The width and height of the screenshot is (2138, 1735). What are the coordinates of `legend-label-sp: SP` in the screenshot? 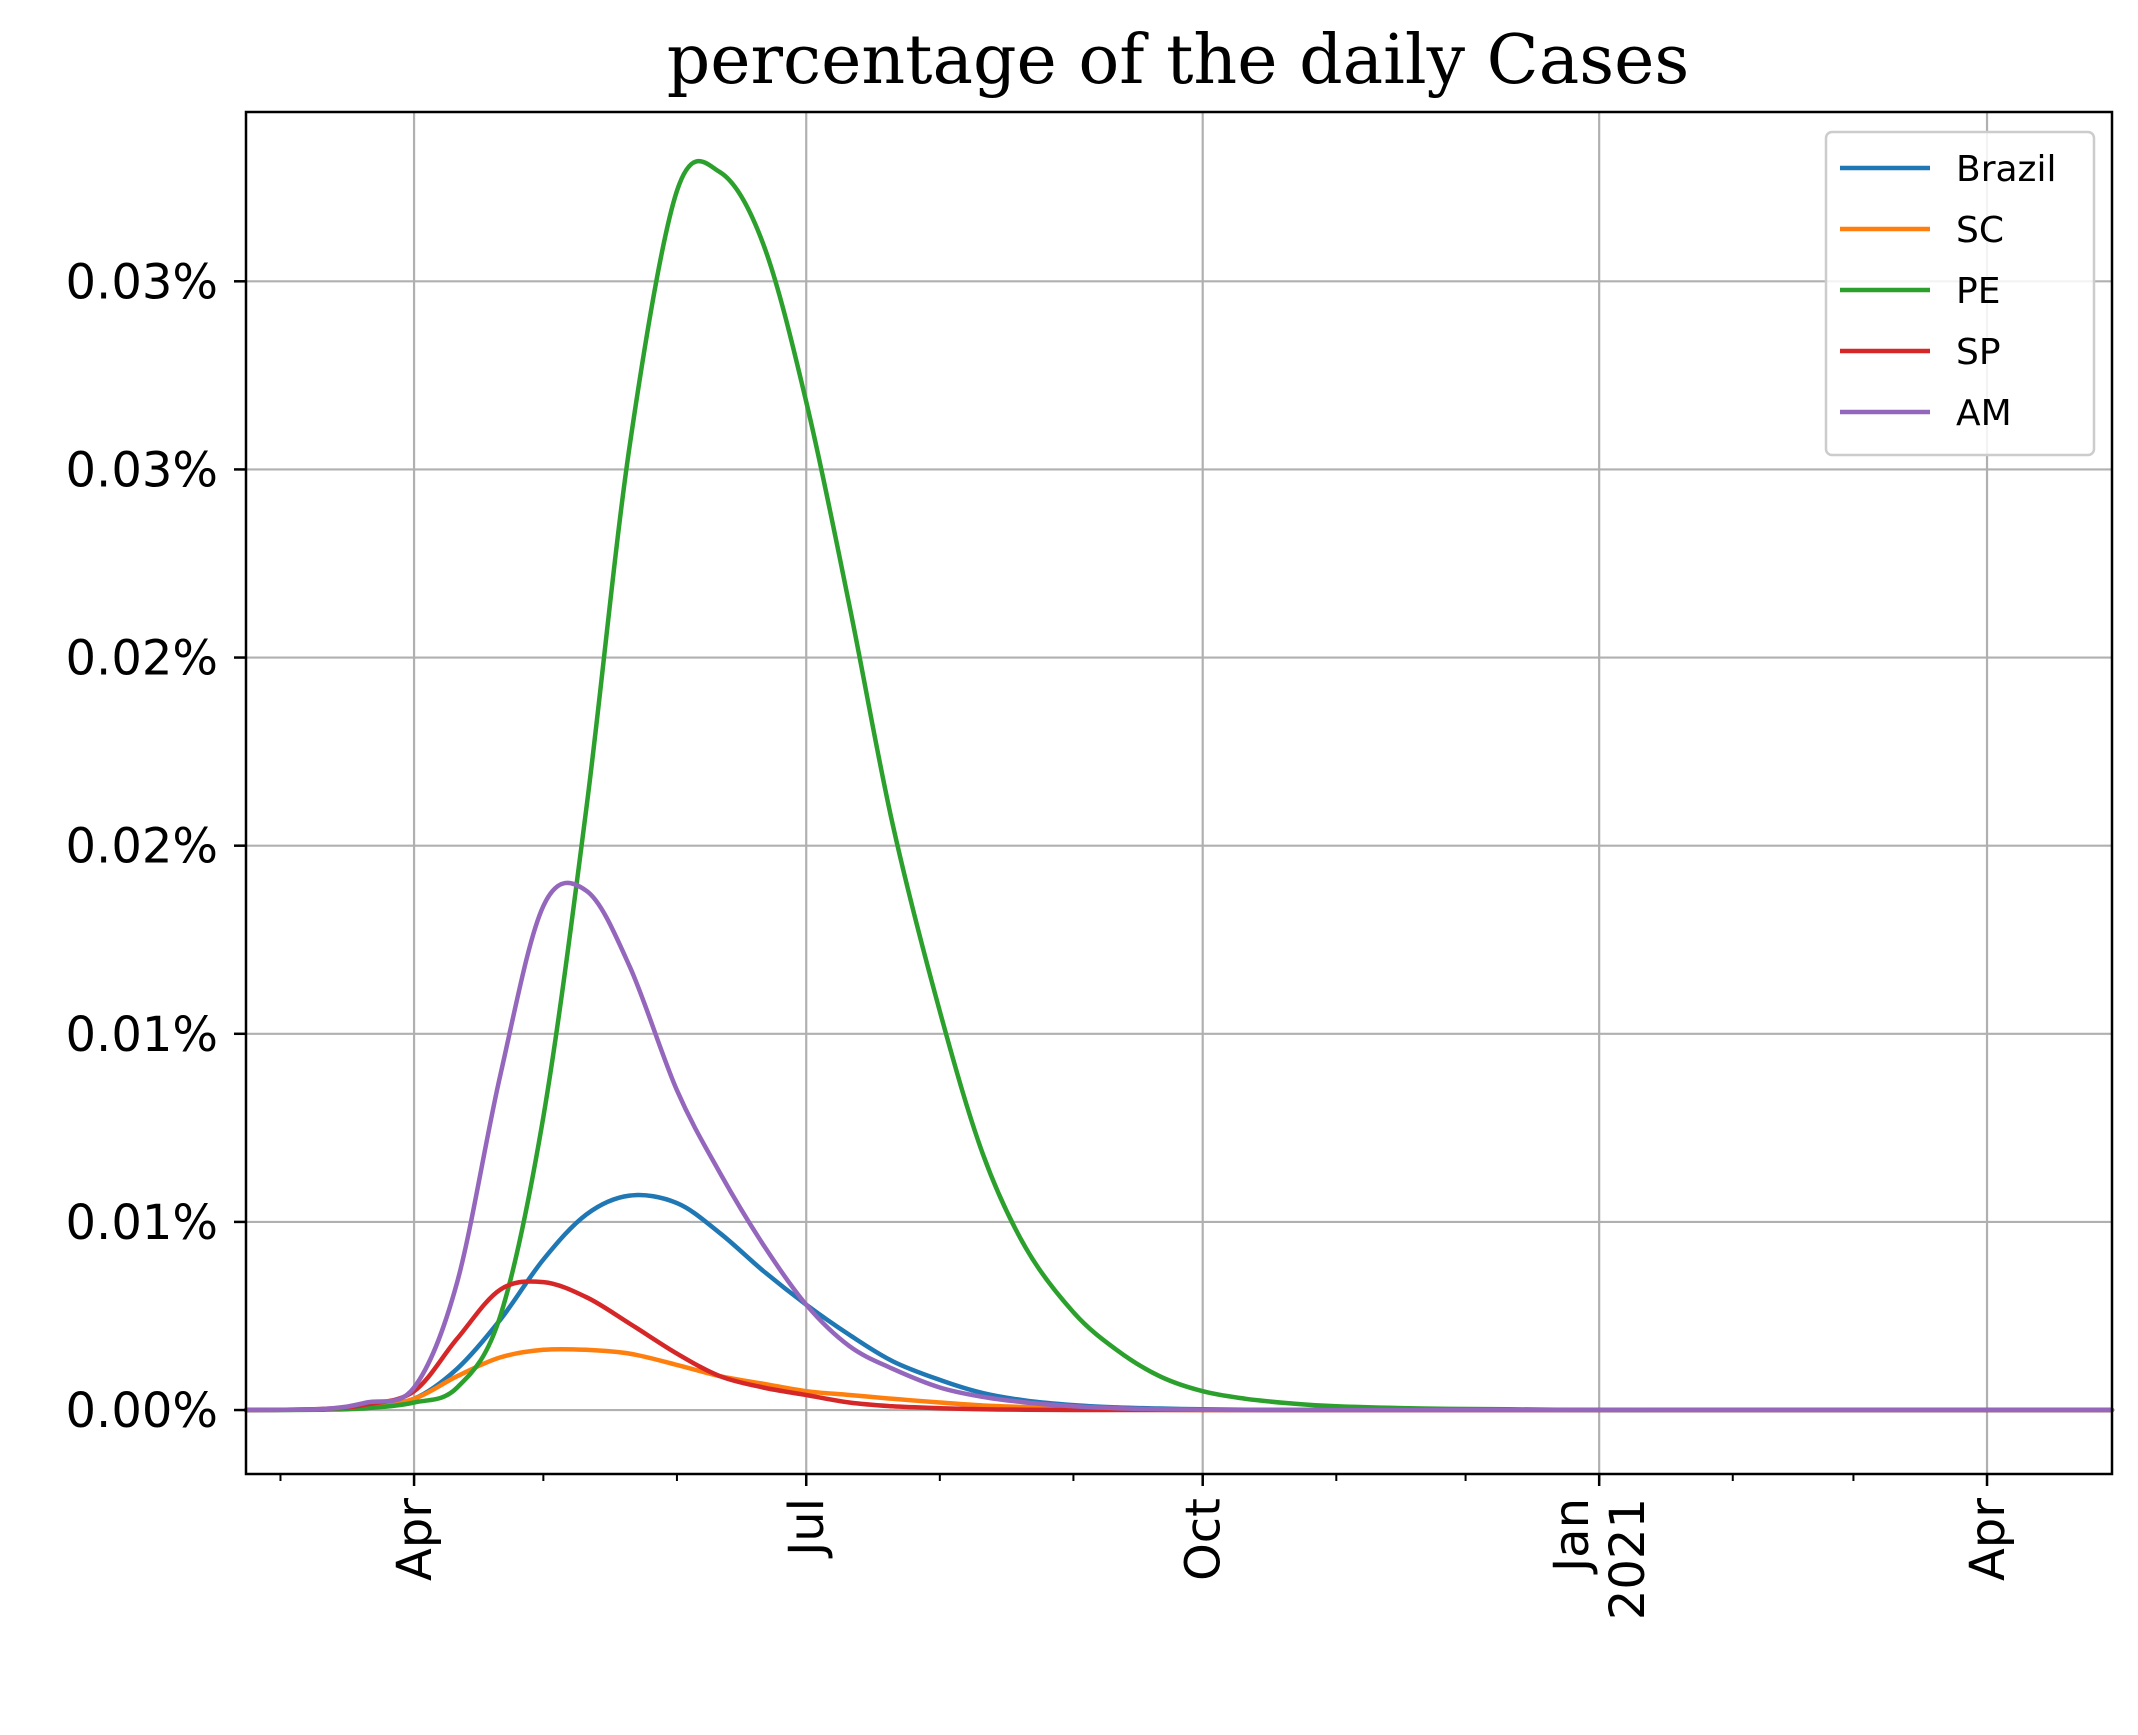 It's located at (1978, 352).